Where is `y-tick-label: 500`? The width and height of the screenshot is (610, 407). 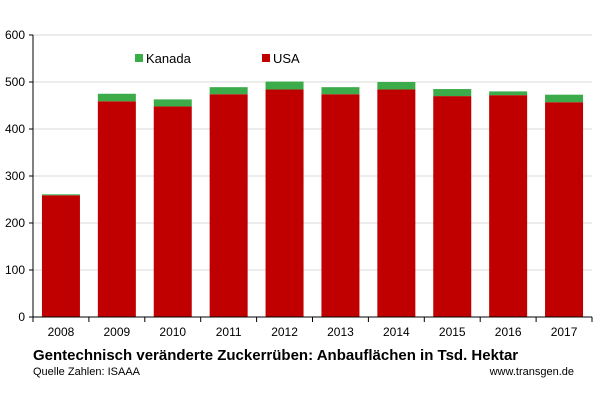
y-tick-label: 500 is located at coordinates (15, 82).